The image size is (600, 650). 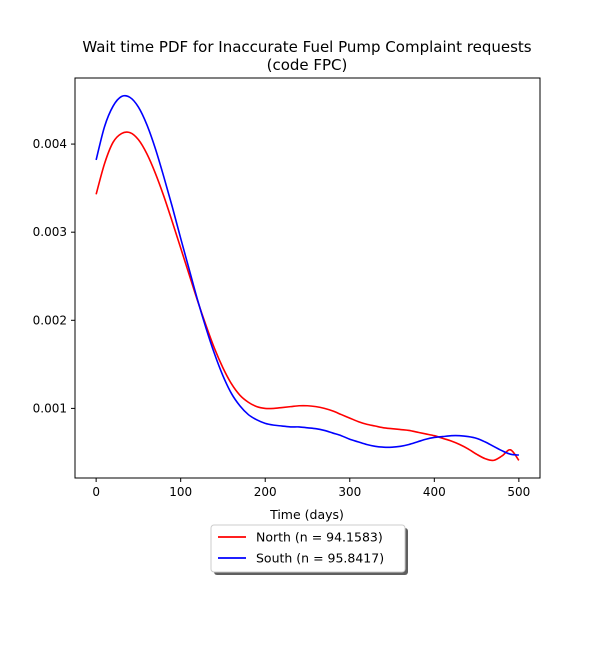 I want to click on y-tick-label: 0.004, so click(x=50, y=144).